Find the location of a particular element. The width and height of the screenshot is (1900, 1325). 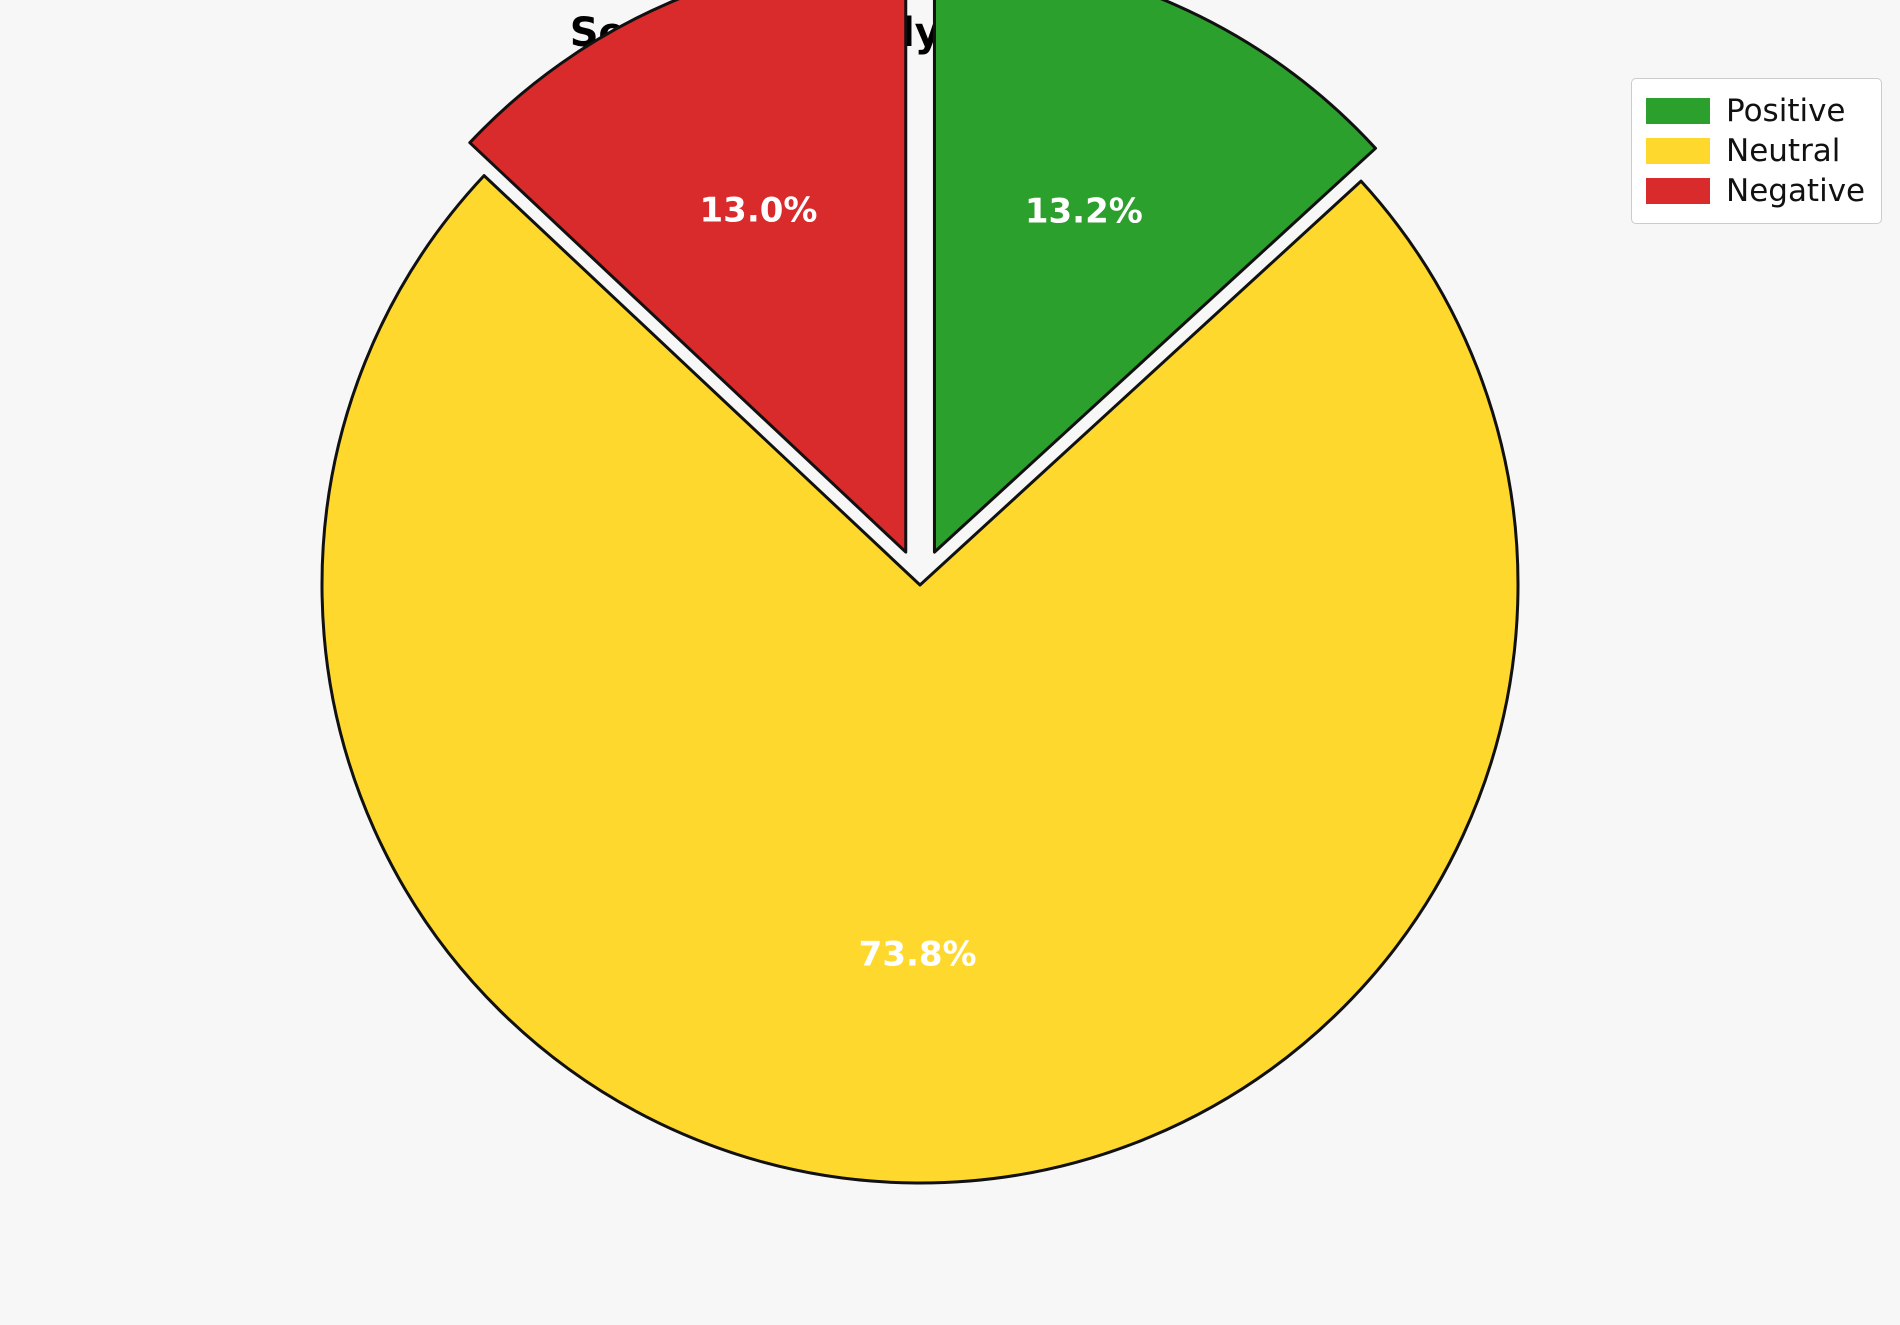

pie-slice-label-negative: 13.0% is located at coordinates (759, 210).